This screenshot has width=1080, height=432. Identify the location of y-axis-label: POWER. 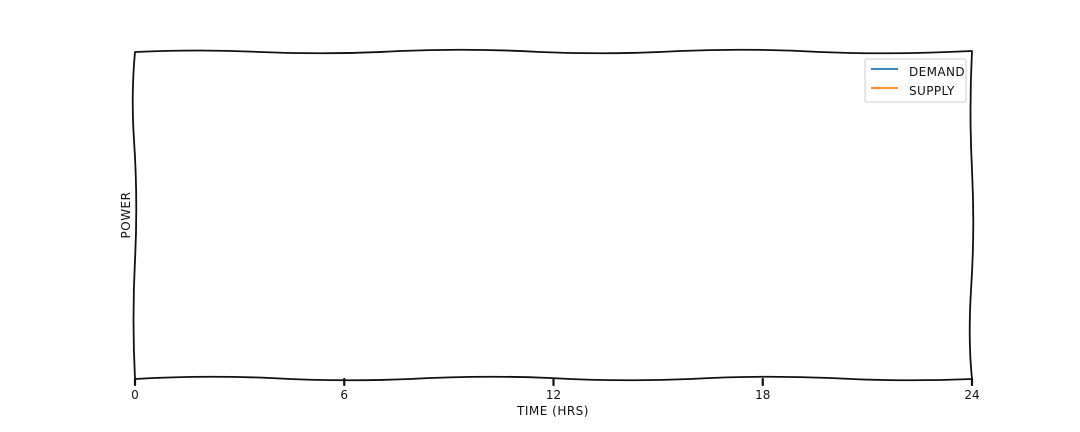
(126, 215).